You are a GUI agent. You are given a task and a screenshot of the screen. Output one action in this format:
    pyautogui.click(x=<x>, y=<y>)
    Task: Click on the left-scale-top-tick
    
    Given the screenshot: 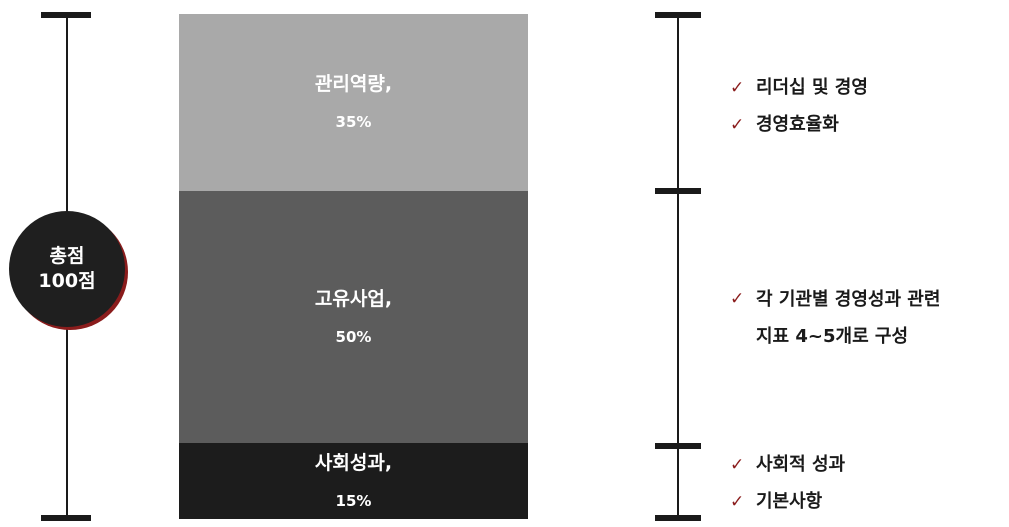 What is the action you would take?
    pyautogui.click(x=66, y=15)
    